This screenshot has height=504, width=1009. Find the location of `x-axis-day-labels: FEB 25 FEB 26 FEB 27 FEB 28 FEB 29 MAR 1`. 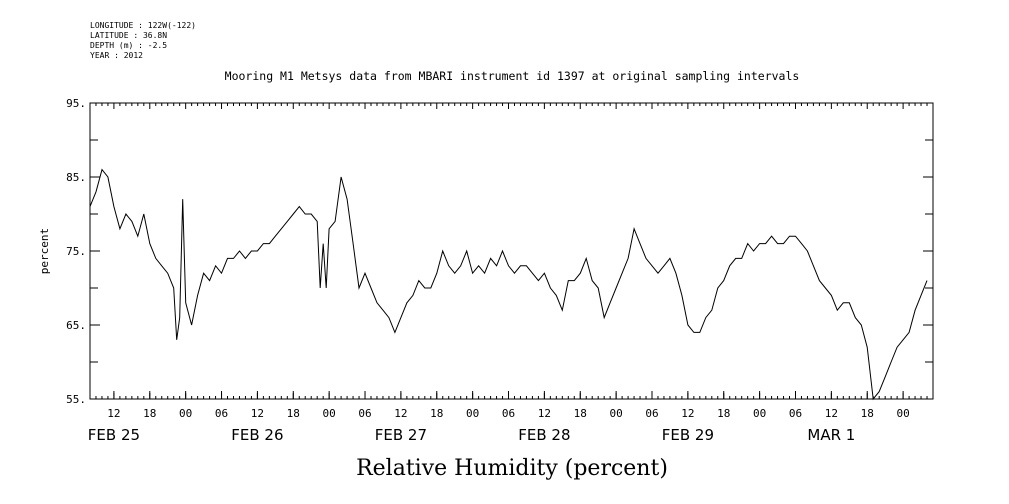

x-axis-day-labels: FEB 25 FEB 26 FEB 27 FEB 28 FEB 29 MAR 1 is located at coordinates (472, 435).